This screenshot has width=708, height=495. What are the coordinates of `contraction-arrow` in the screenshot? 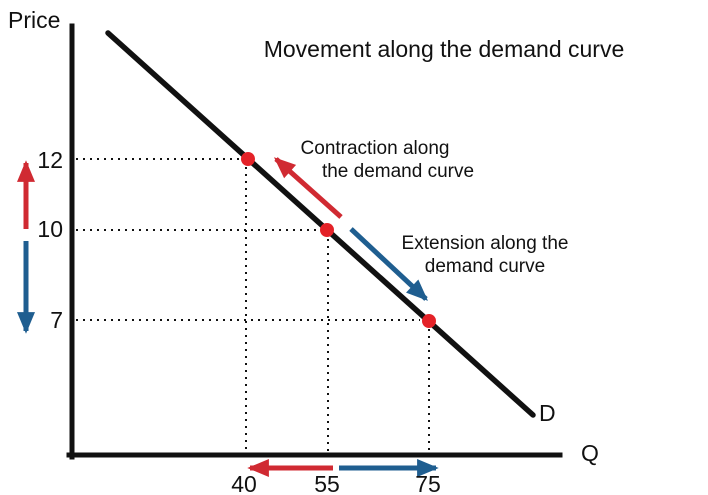 It's located at (308, 188).